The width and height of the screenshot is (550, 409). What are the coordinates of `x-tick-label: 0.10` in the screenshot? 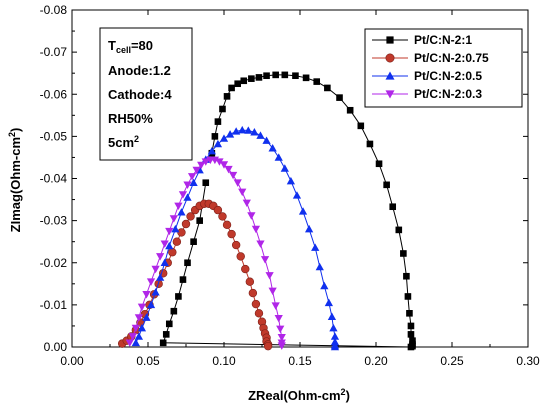 It's located at (224, 361).